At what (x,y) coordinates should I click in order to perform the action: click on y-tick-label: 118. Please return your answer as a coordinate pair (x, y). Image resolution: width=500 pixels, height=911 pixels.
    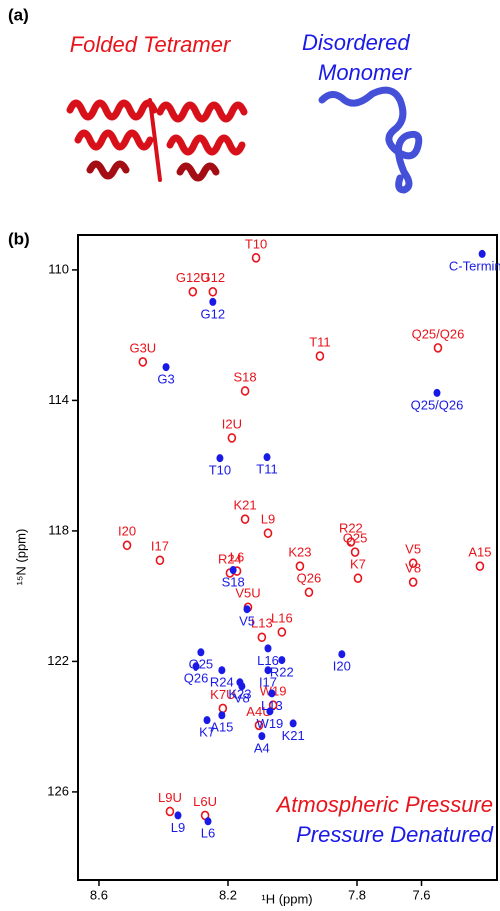
    Looking at the image, I should click on (58, 529).